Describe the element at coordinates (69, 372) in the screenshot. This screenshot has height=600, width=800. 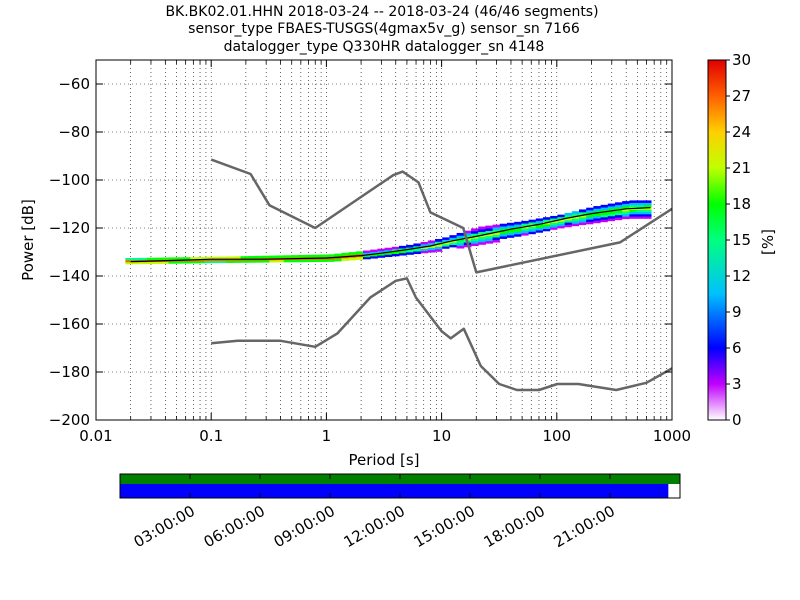
I see `y-tick-label: −180` at that location.